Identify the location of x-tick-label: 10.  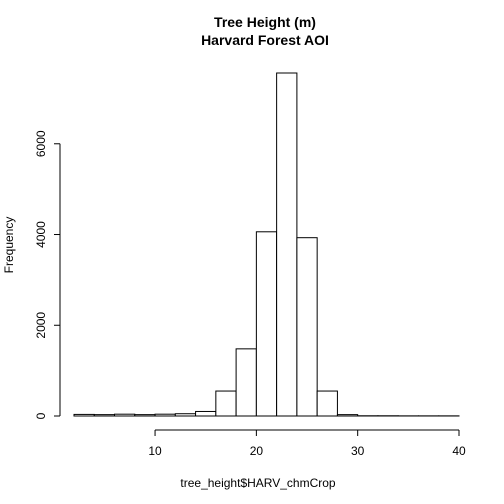
(155, 451).